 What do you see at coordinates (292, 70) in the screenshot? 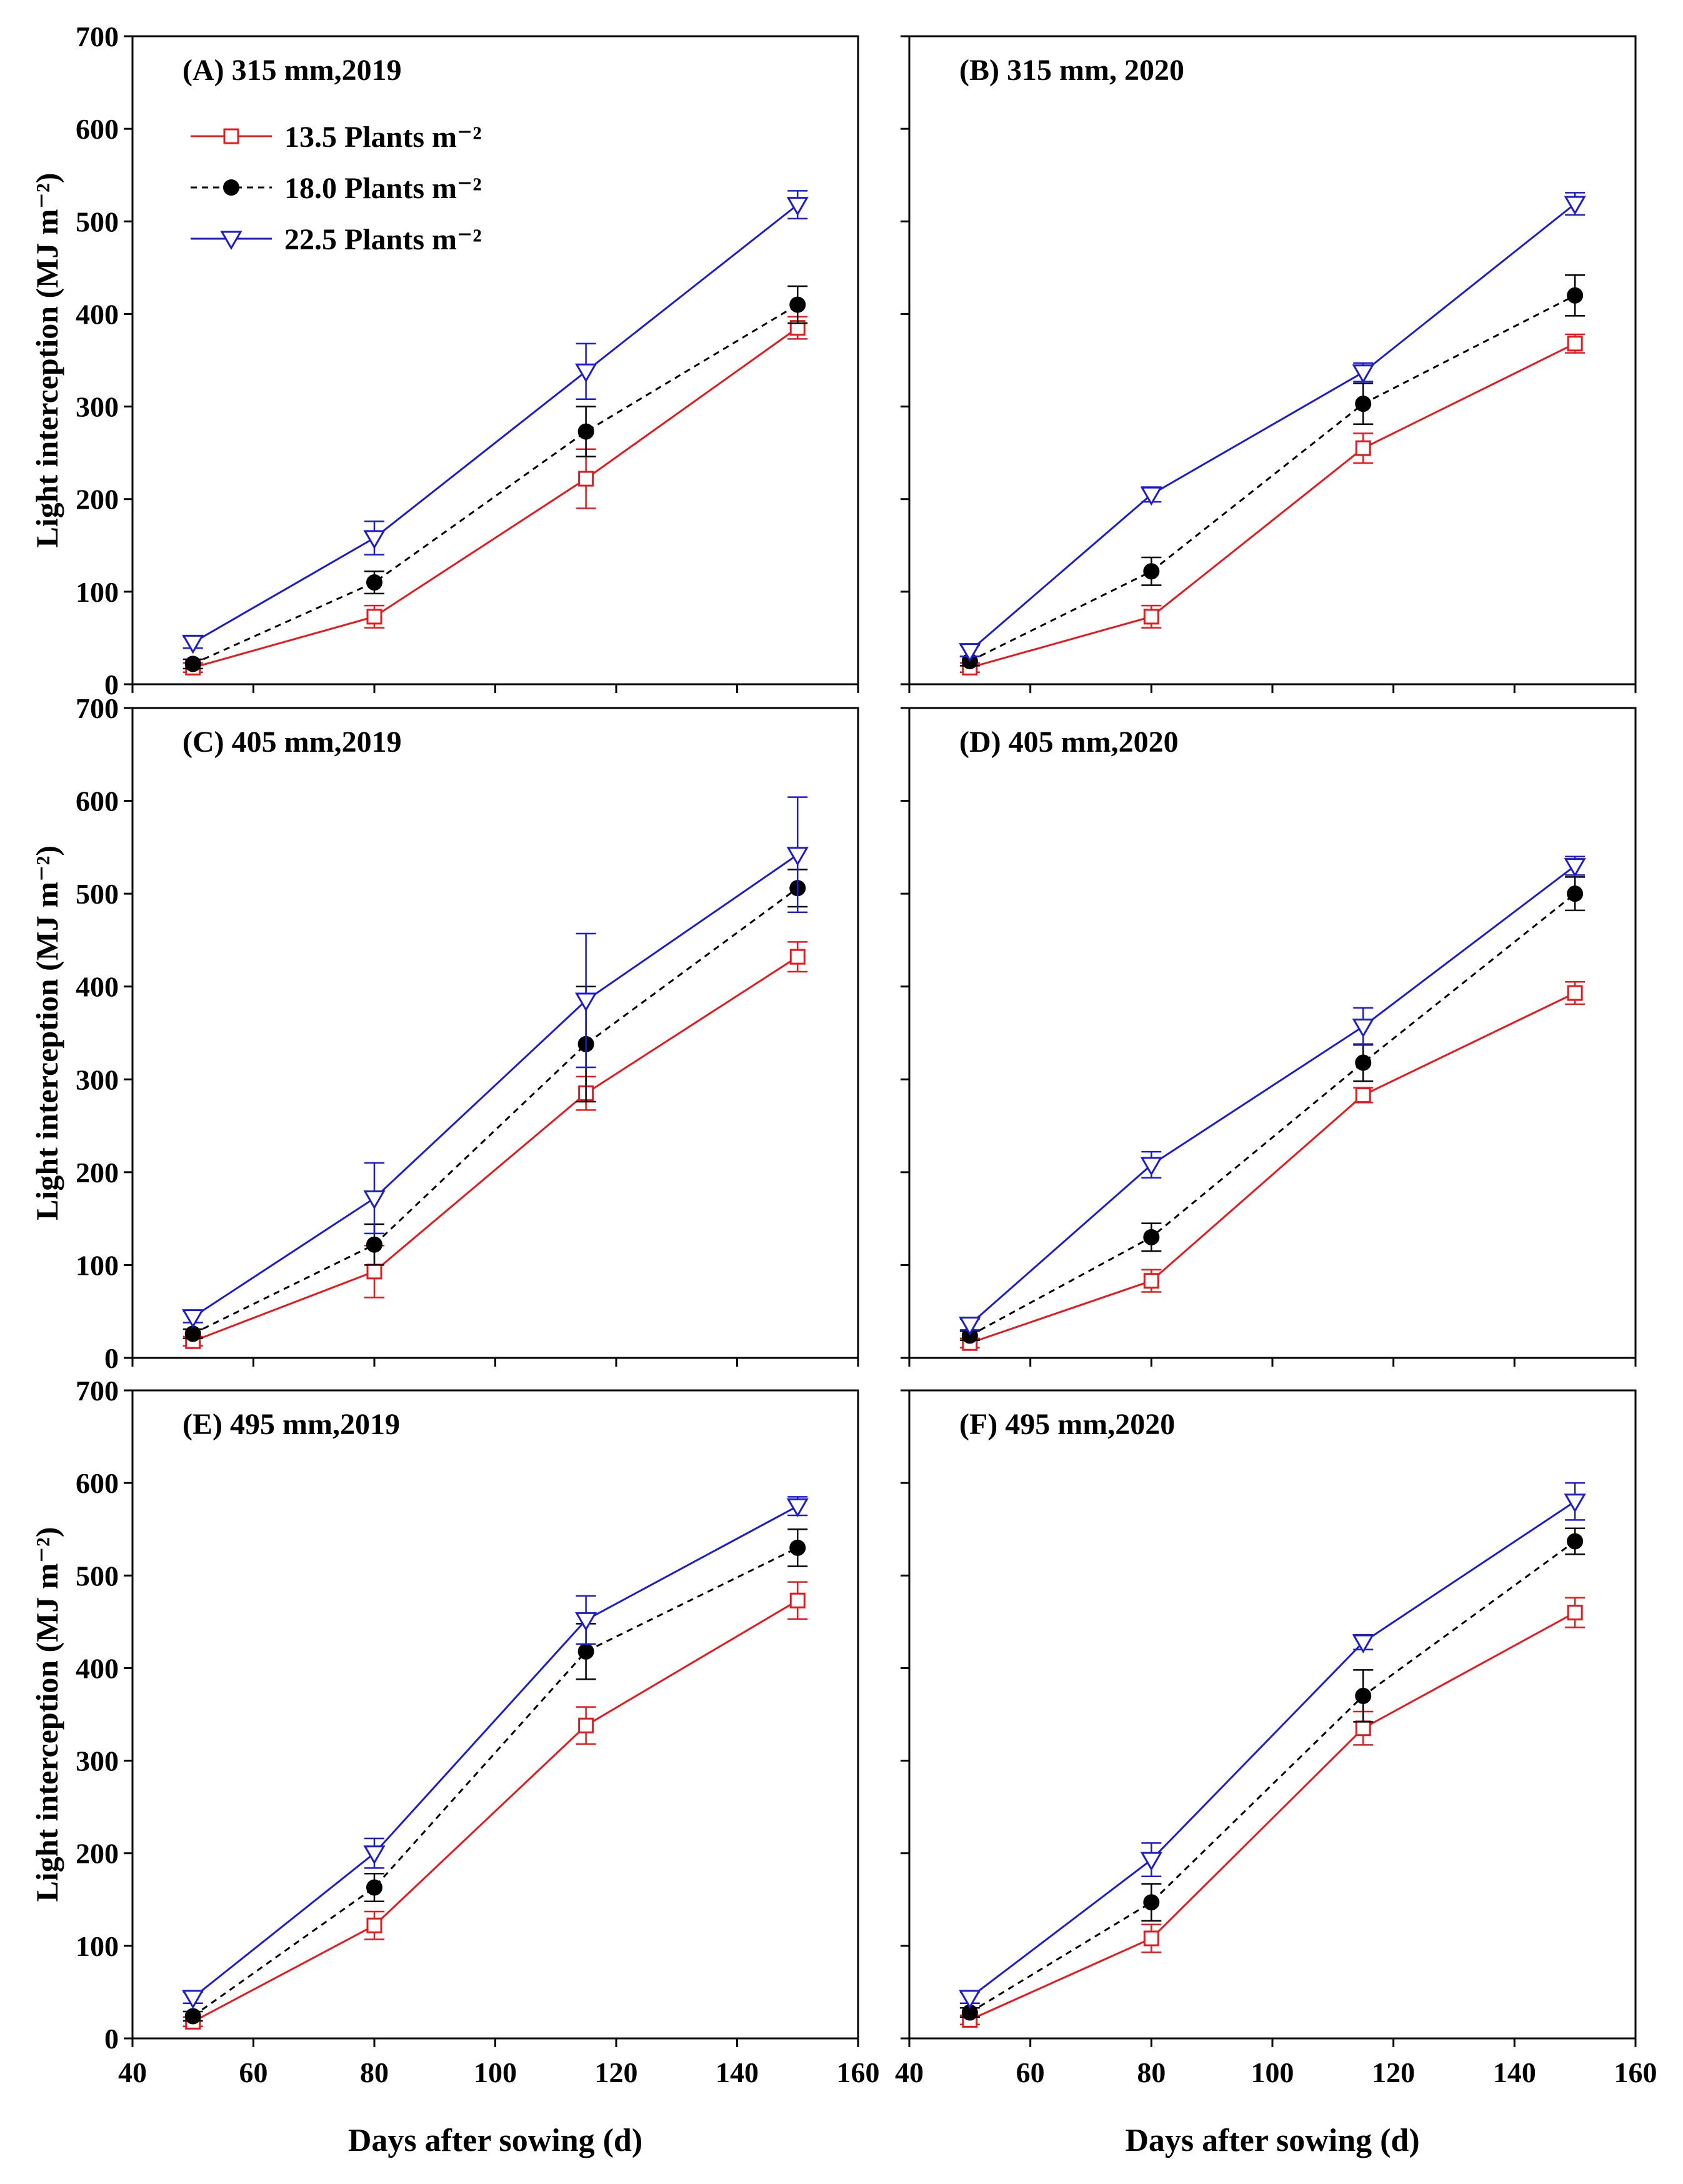
I see `panel-title: (A) 315 mm,2019` at bounding box center [292, 70].